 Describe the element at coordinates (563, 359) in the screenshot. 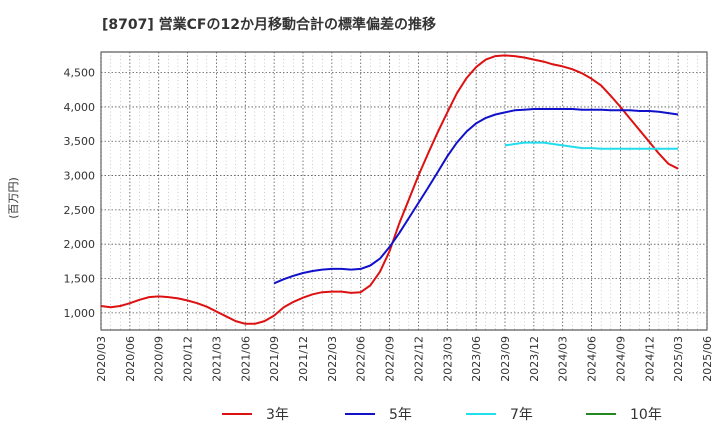

I see `x-tick-label: 2024/03` at that location.